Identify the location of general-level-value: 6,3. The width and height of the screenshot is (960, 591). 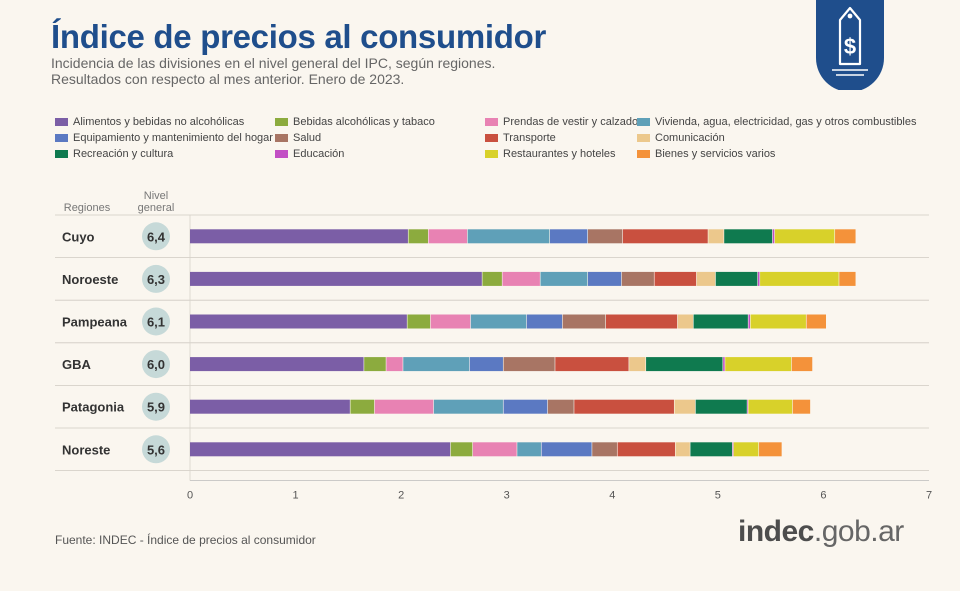
(156, 279).